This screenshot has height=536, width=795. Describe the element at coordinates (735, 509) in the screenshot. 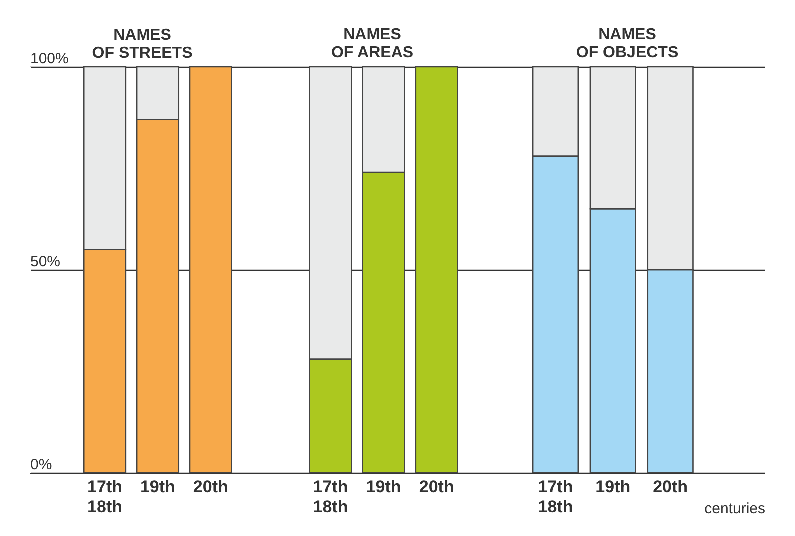

I see `x-axis-title: centuries` at that location.